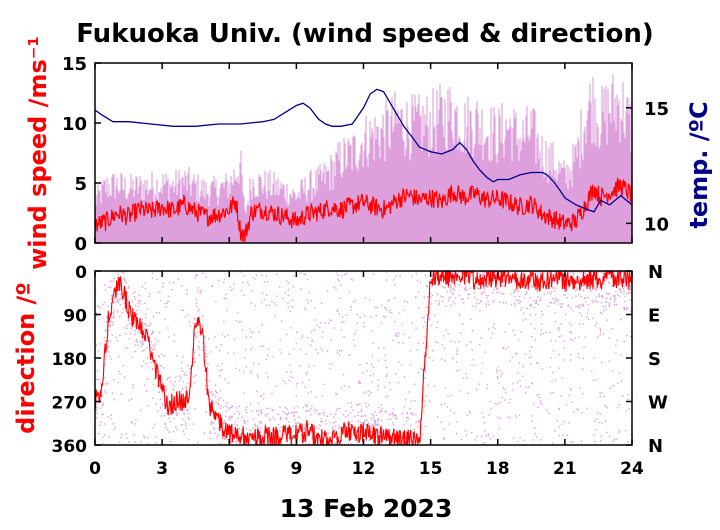 This screenshot has height=530, width=720. Describe the element at coordinates (74, 124) in the screenshot. I see `y-tick-label: 10` at that location.